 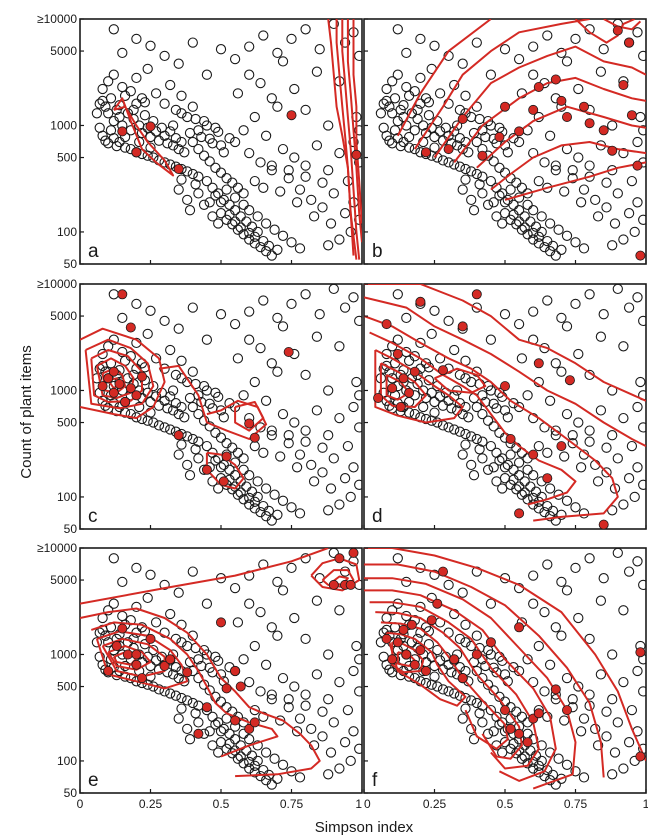 I want to click on y-tick-label: 500, so click(x=67, y=423).